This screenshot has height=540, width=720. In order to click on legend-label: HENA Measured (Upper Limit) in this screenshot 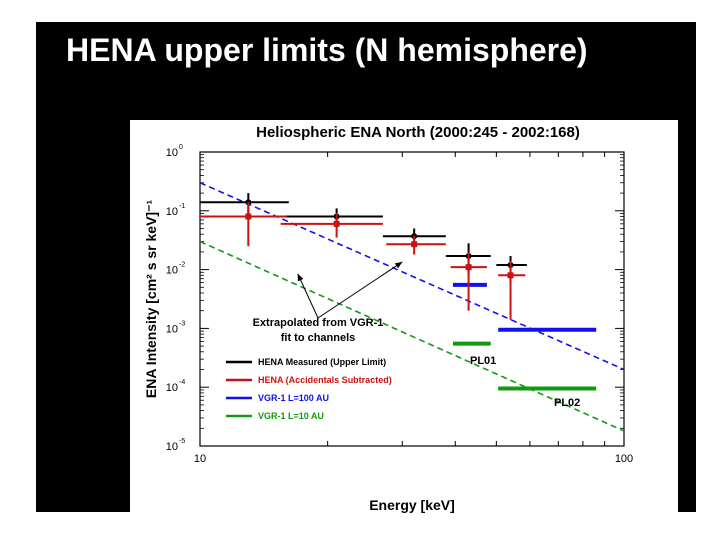, I will do `click(322, 362)`.